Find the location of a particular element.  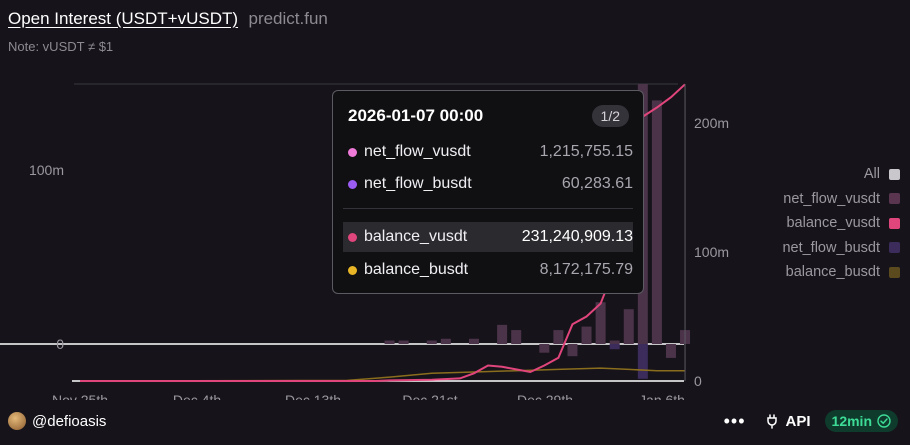

legend-net-flow-busdt: net_flow_busdt is located at coordinates (790, 248).